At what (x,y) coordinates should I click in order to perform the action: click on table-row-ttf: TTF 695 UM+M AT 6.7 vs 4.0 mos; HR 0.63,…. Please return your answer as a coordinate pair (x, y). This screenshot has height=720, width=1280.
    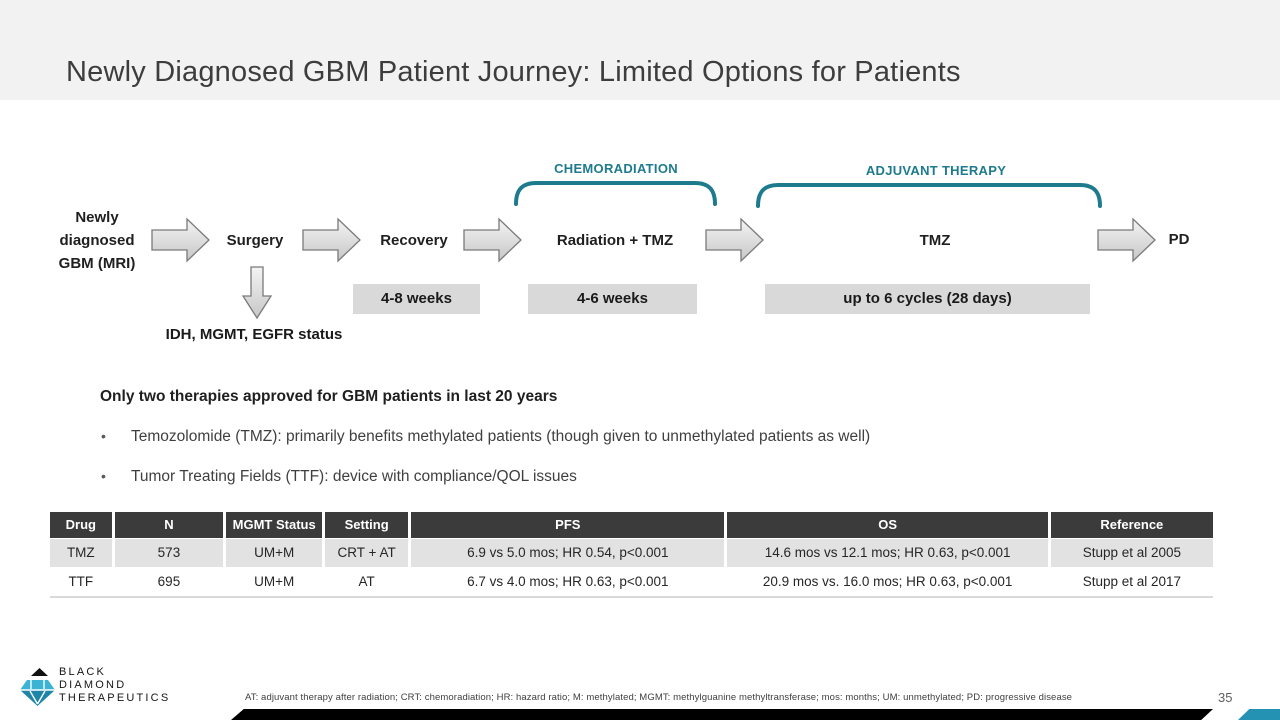
    Looking at the image, I should click on (631, 582).